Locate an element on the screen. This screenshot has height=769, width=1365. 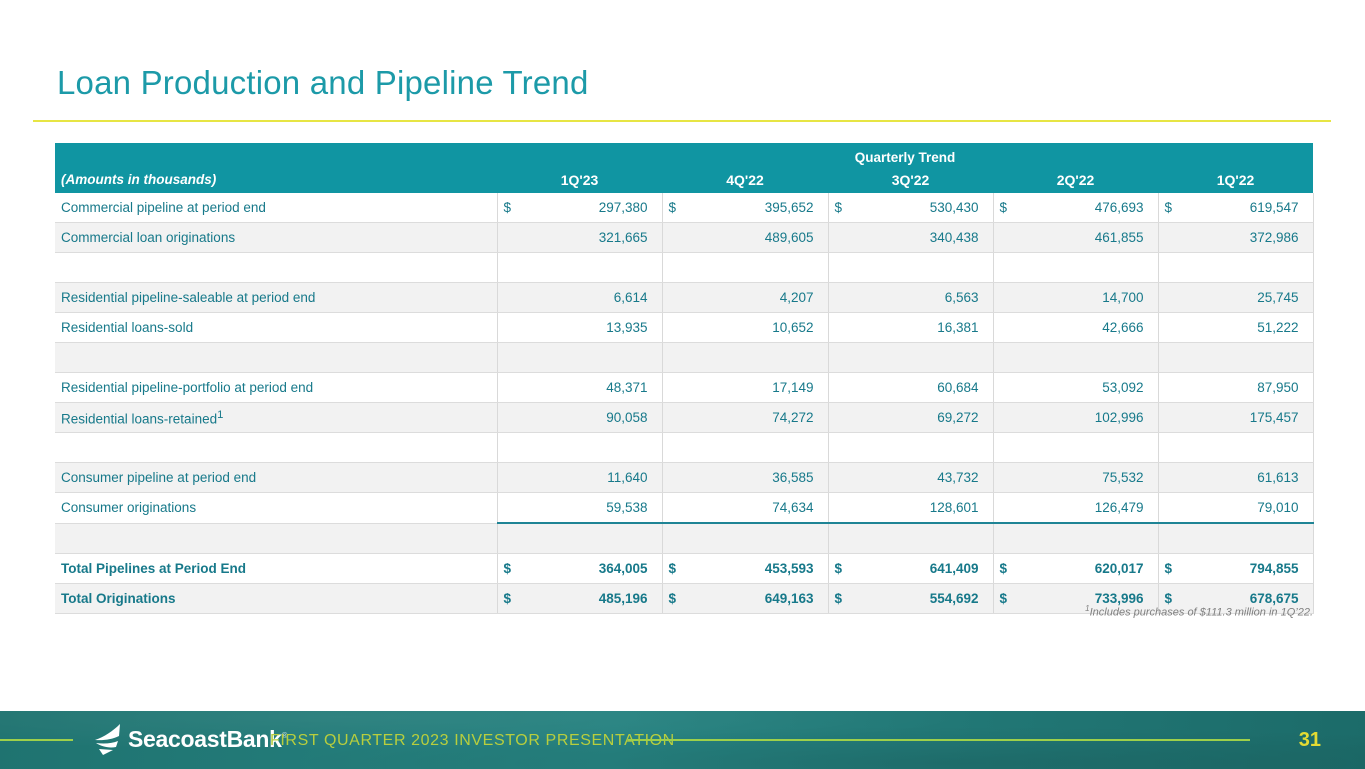
value-cell: $649,163 is located at coordinates (744, 598).